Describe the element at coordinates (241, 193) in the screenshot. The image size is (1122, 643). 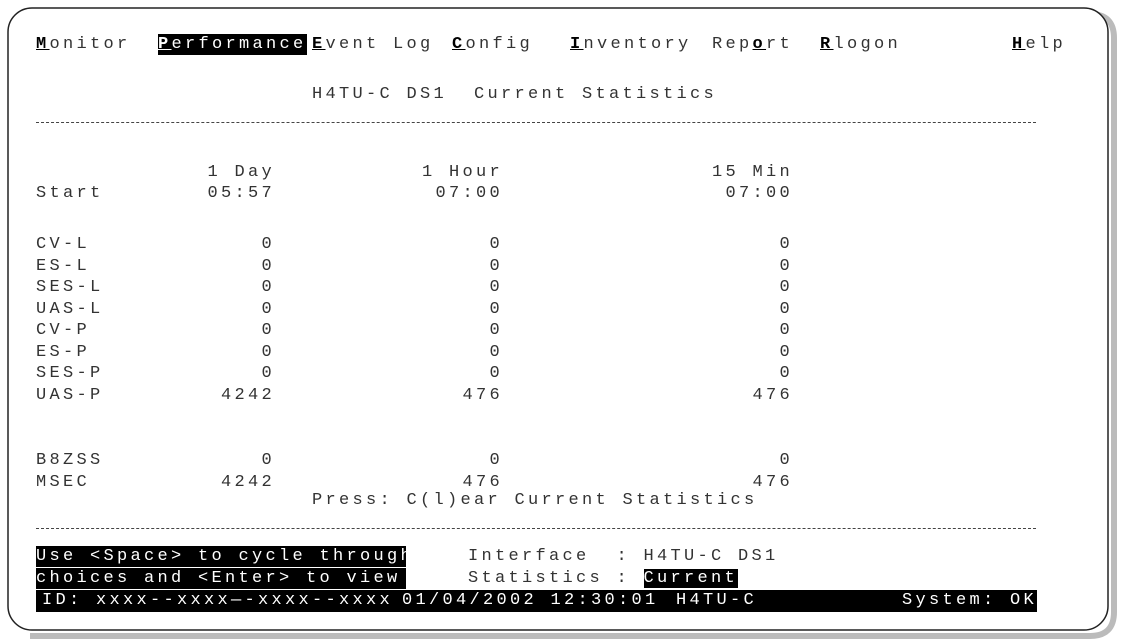
I see `start-time: 05:57` at that location.